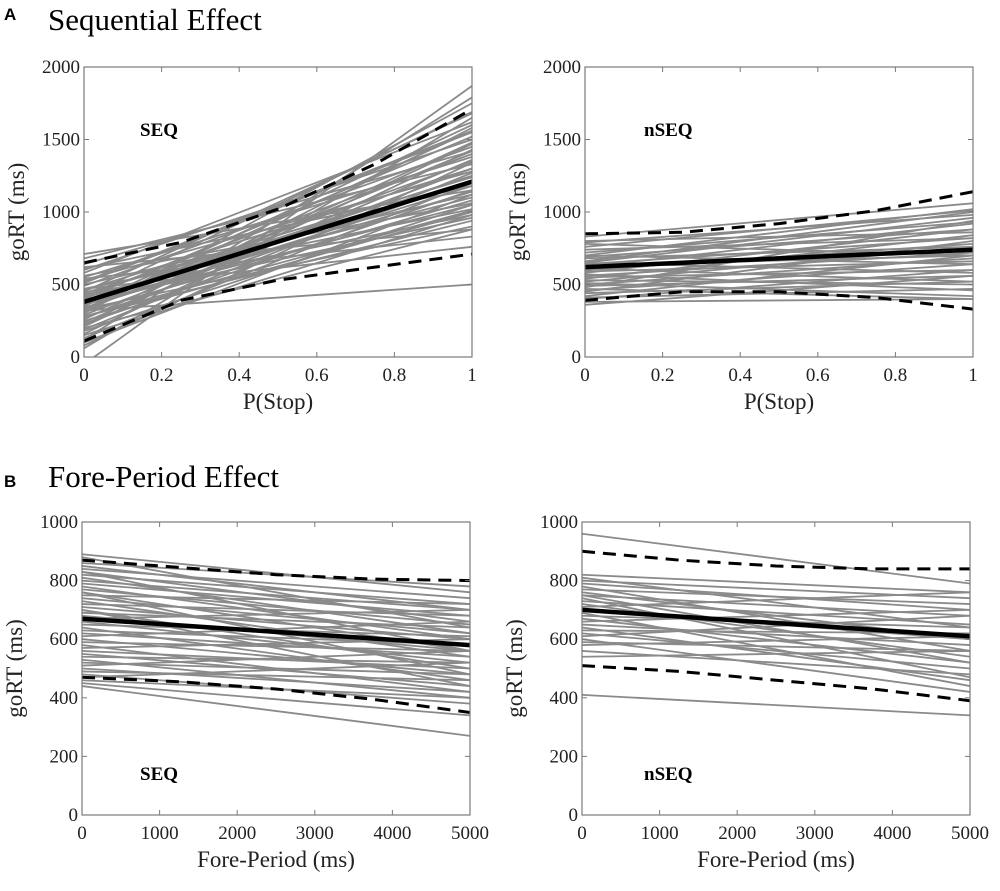 This screenshot has height=891, width=1000. What do you see at coordinates (160, 833) in the screenshot?
I see `x-tick-label: 1000` at bounding box center [160, 833].